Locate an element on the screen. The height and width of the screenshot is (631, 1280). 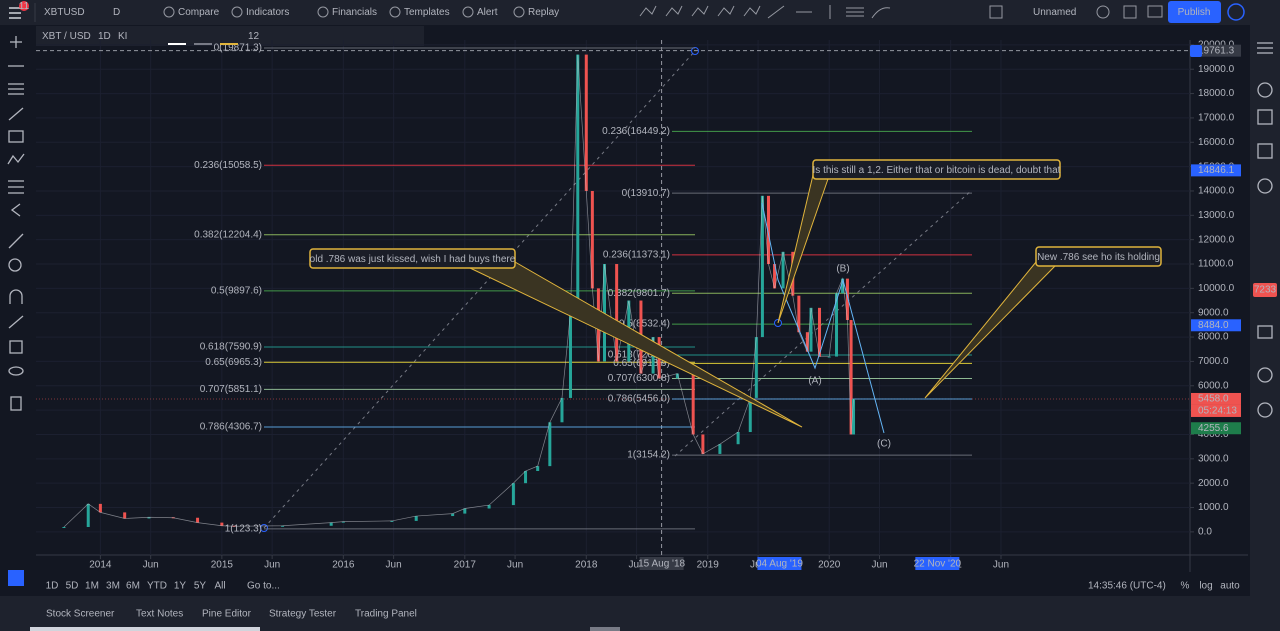
publish-button is located at coordinates (1194, 12).